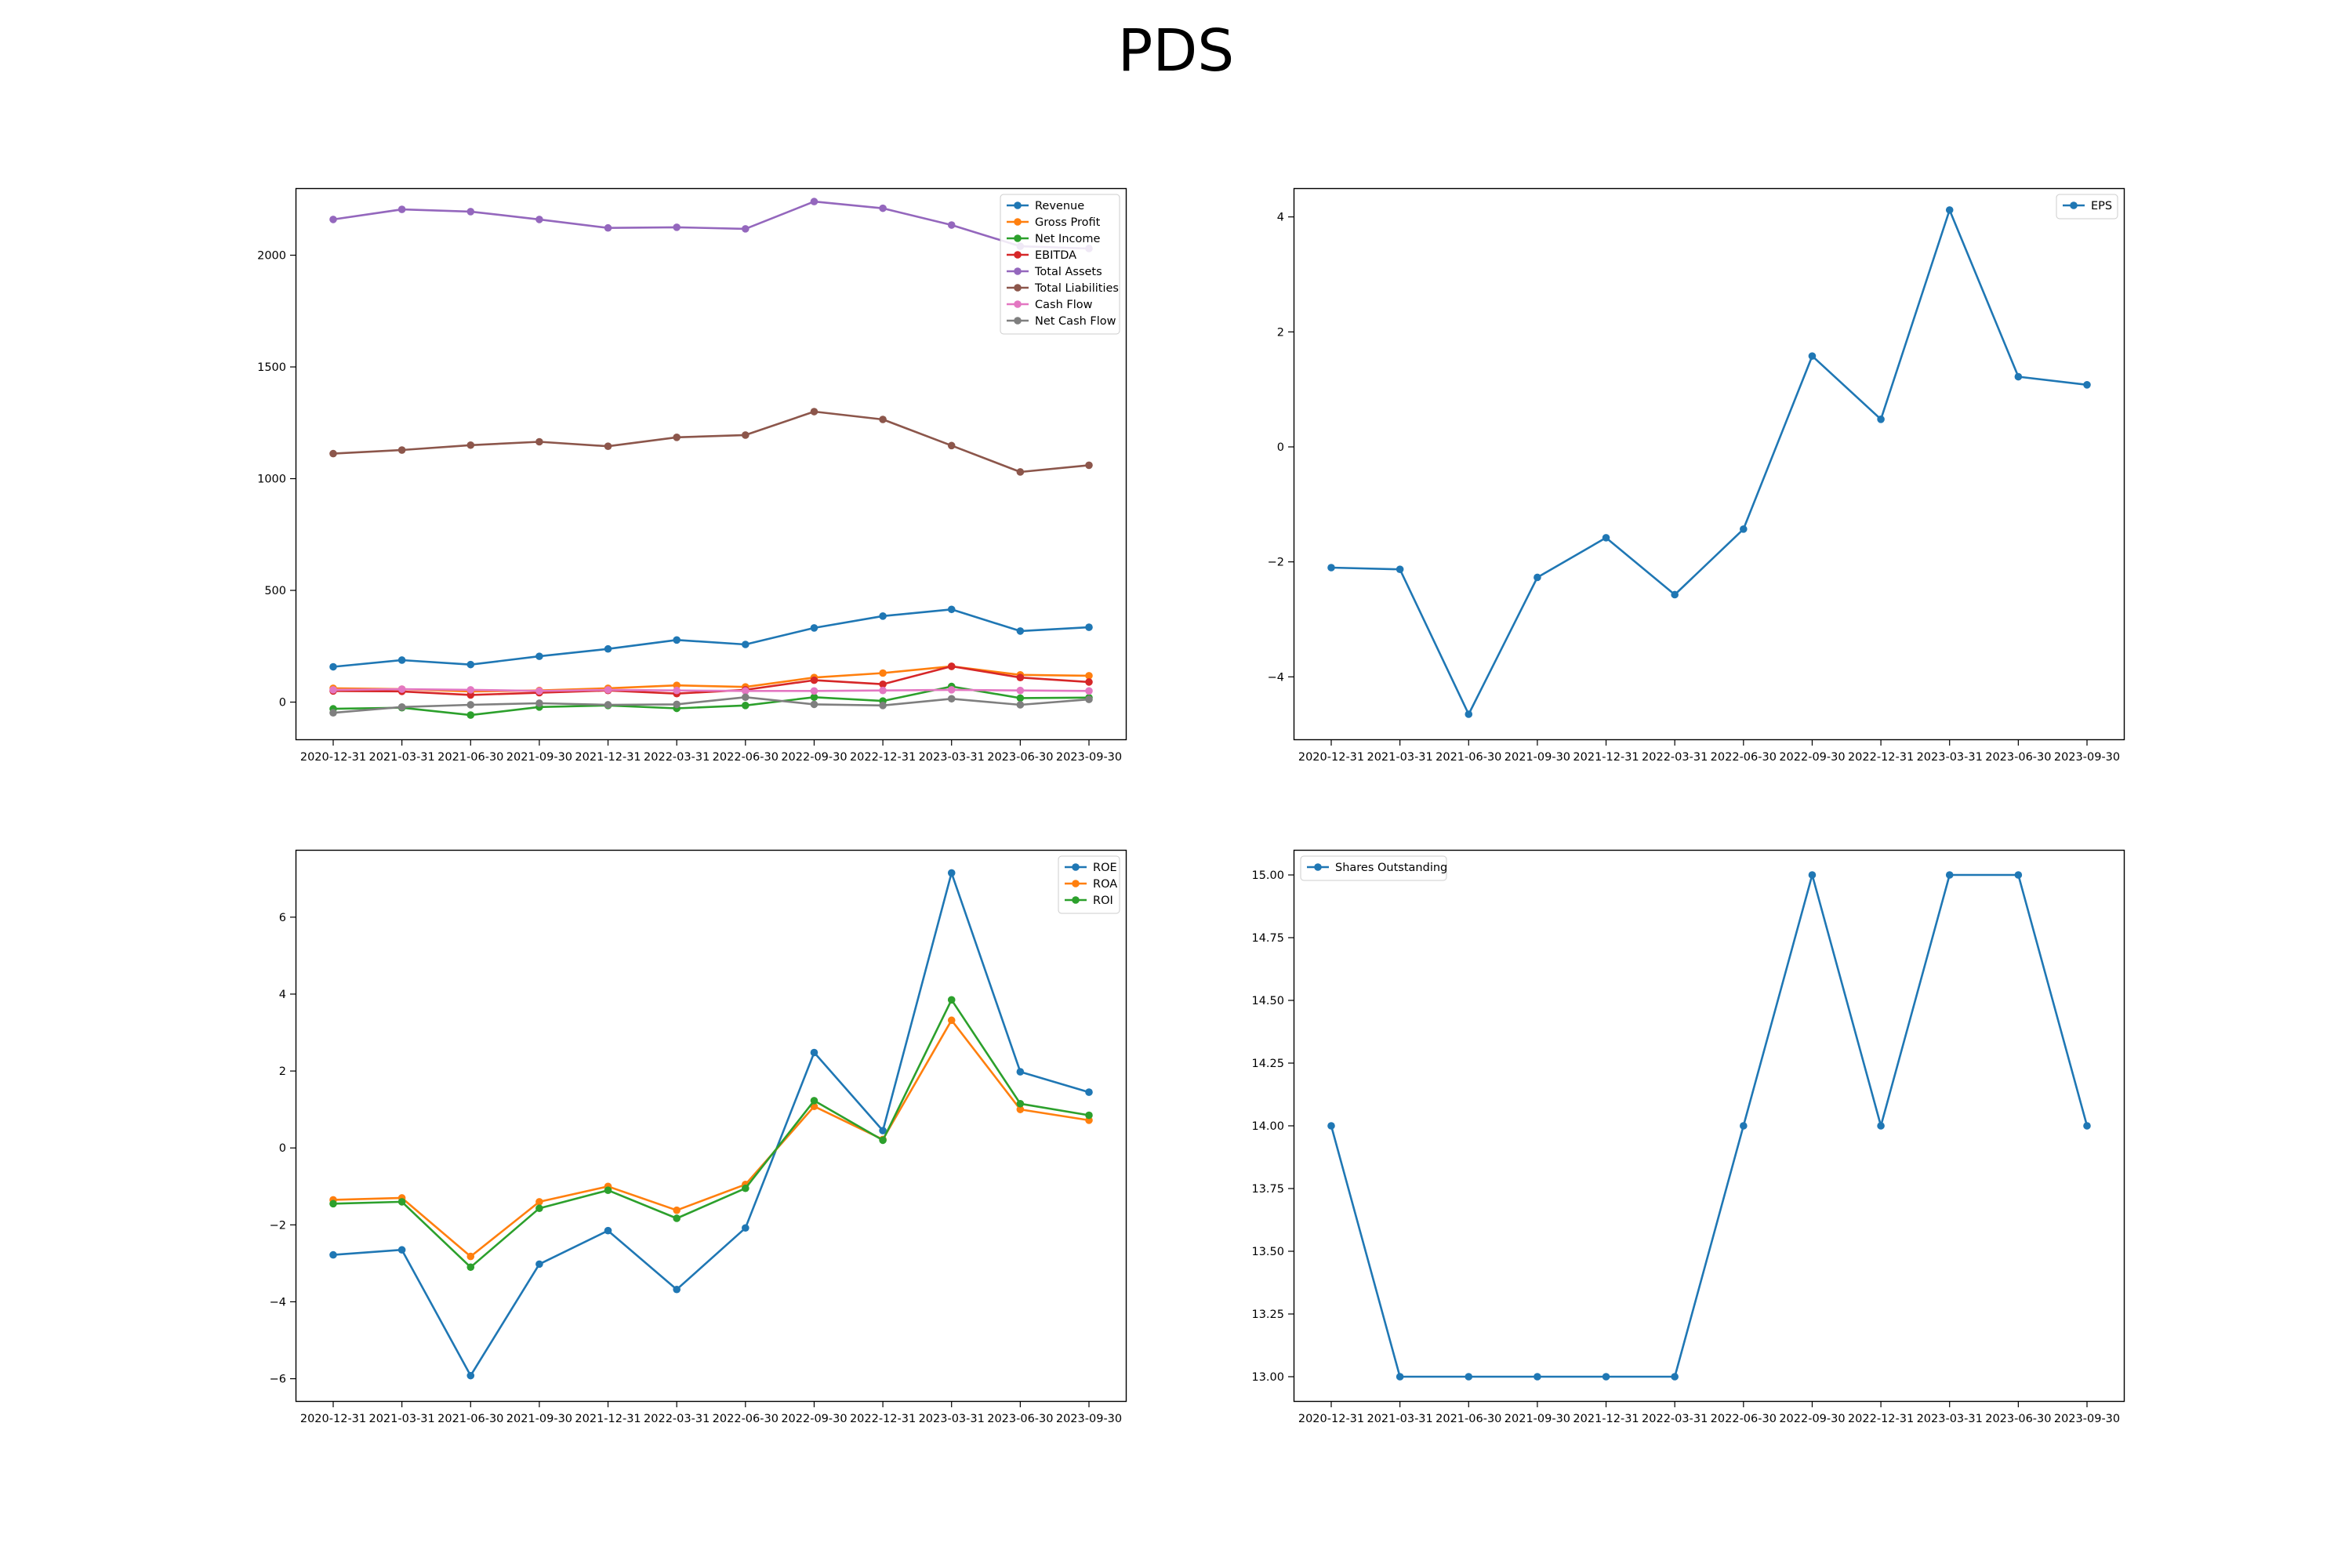 The image size is (2352, 1568). What do you see at coordinates (1709, 1126) in the screenshot?
I see `plot-frame` at bounding box center [1709, 1126].